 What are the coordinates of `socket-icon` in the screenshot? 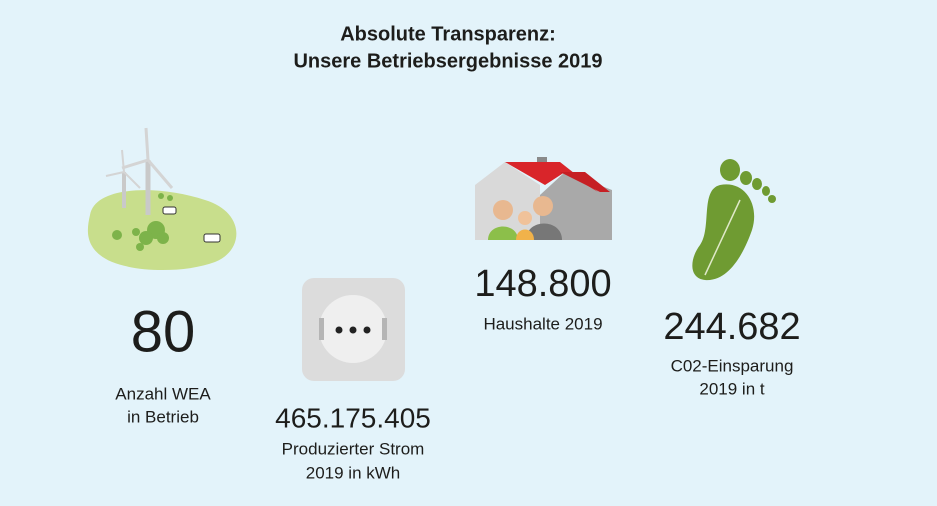 It's located at (353, 329).